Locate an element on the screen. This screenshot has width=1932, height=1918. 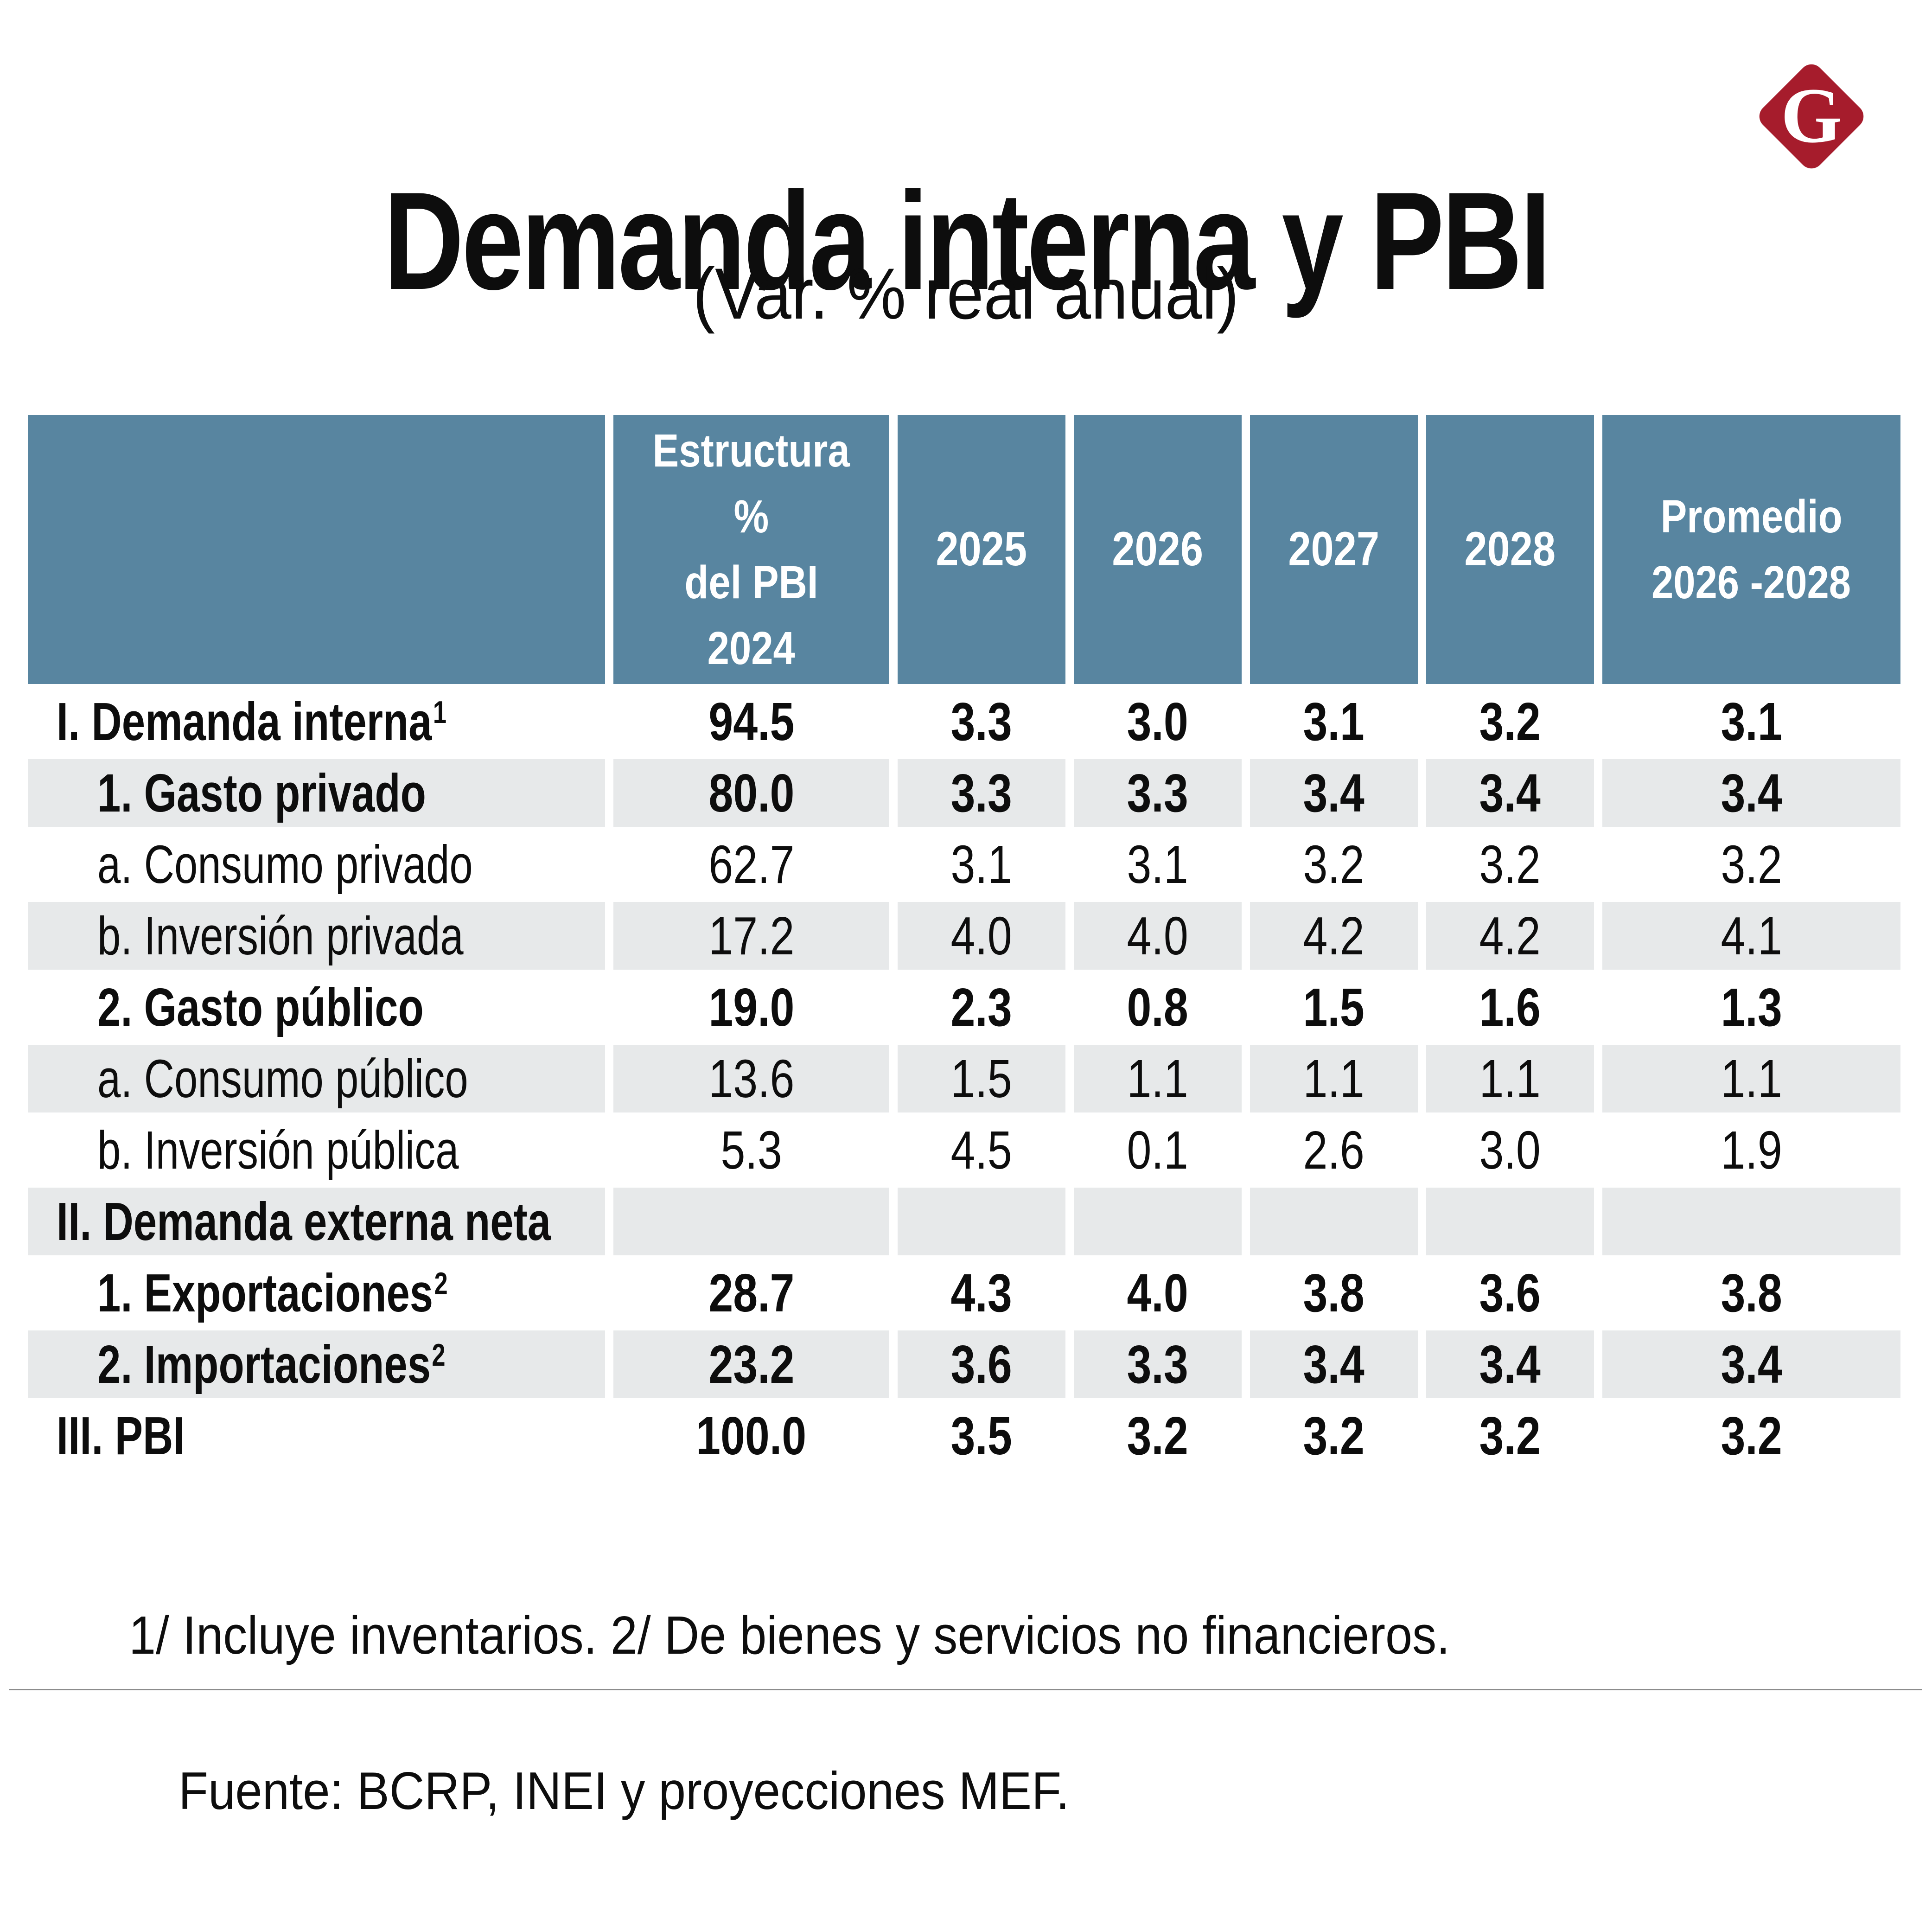
cell-value: 17.2 is located at coordinates (751, 936).